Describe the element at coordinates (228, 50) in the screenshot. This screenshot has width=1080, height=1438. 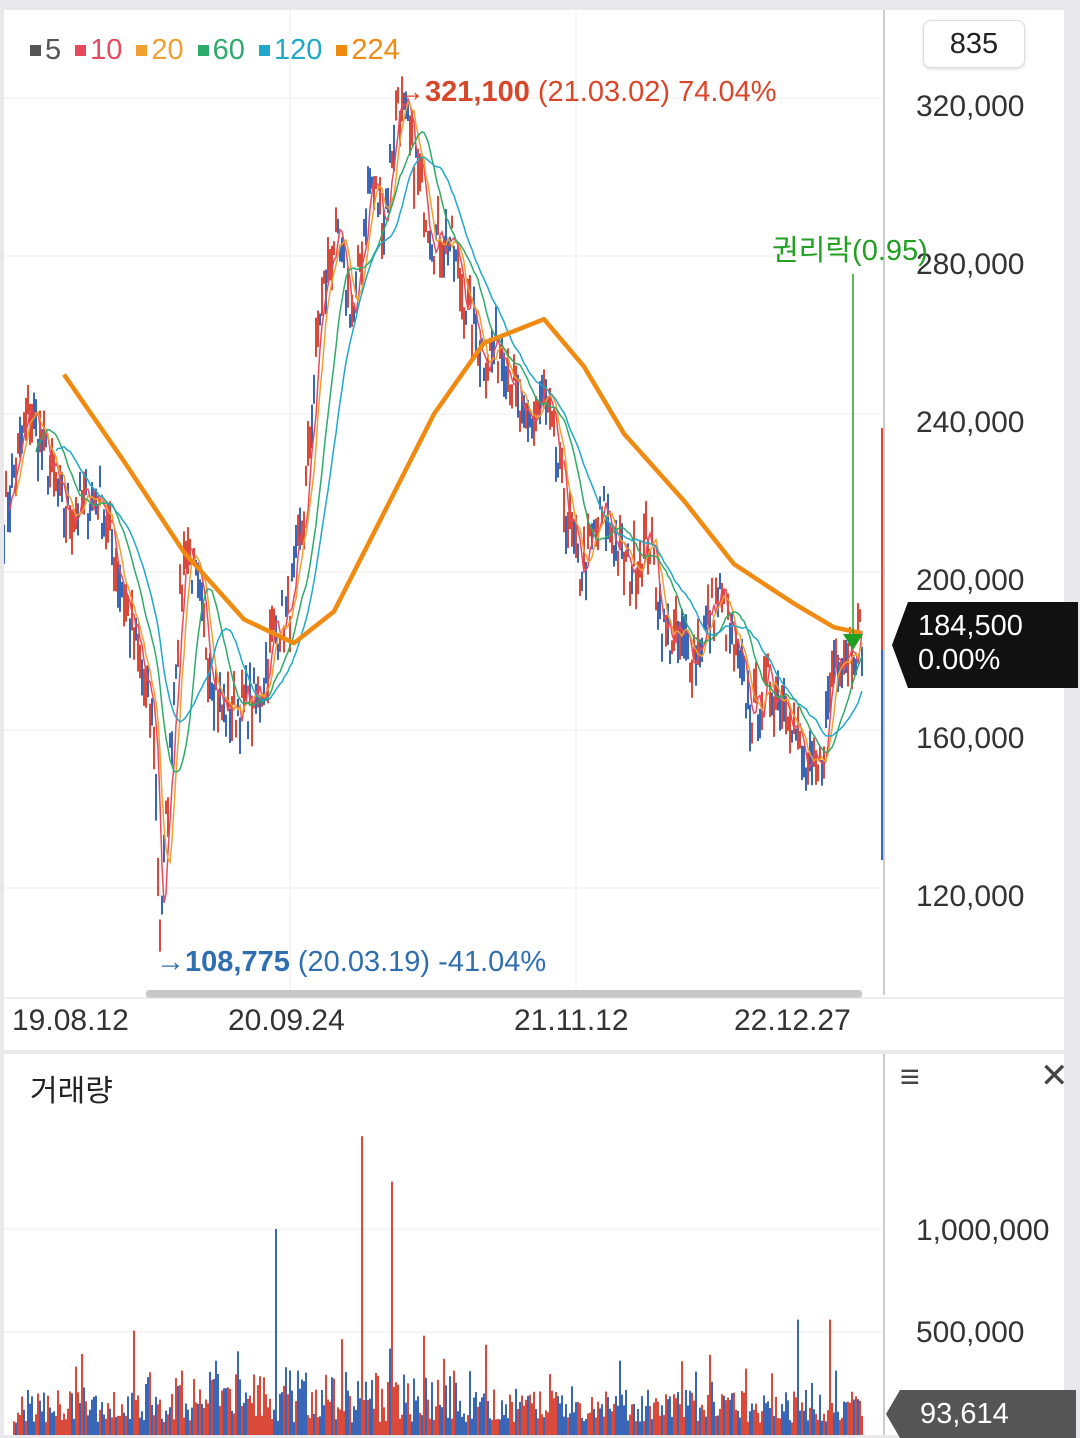
I see `legend-label-ma60: 60` at that location.